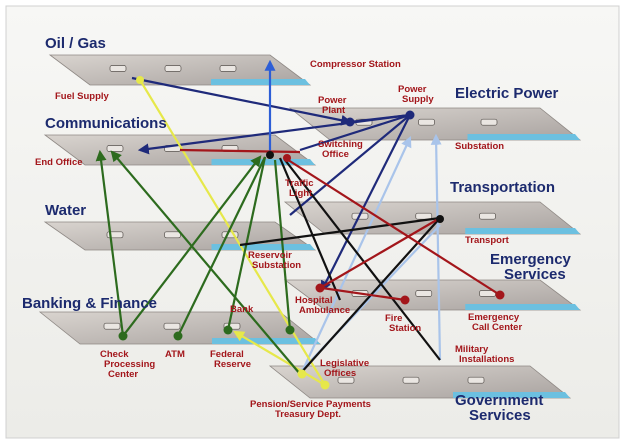  I want to click on node-label: Transport, so click(487, 240).